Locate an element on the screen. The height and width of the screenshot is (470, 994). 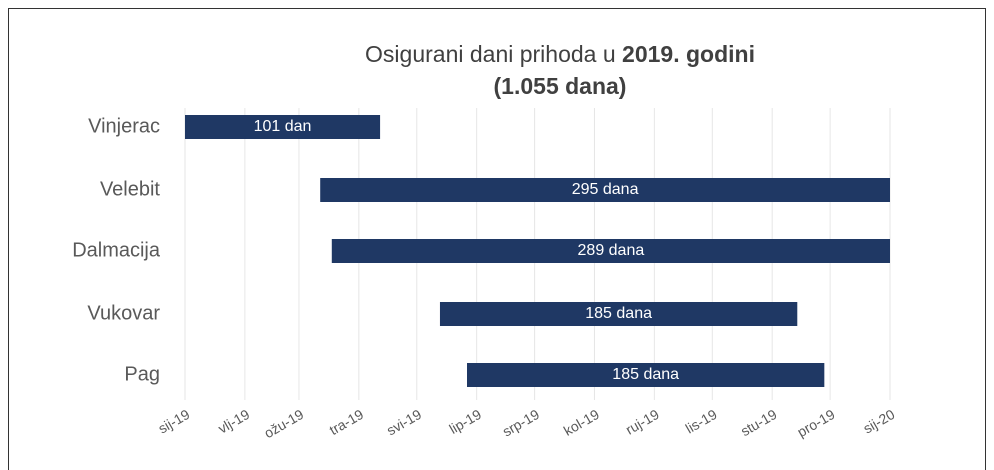
chart-title: Osigurani dani prihoda u 2019. godini is located at coordinates (560, 54).